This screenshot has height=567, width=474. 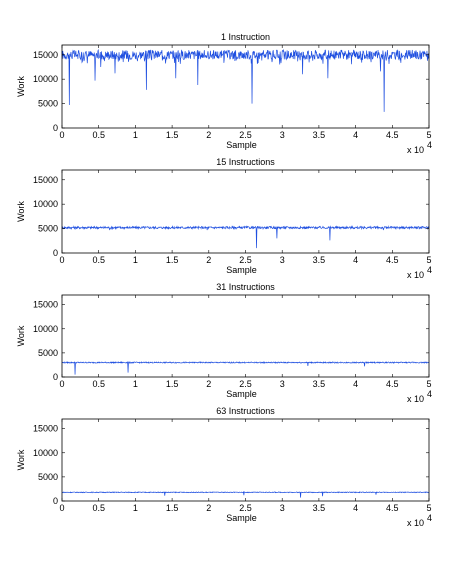 What do you see at coordinates (245, 37) in the screenshot?
I see `chart-title: 1 Instruction` at bounding box center [245, 37].